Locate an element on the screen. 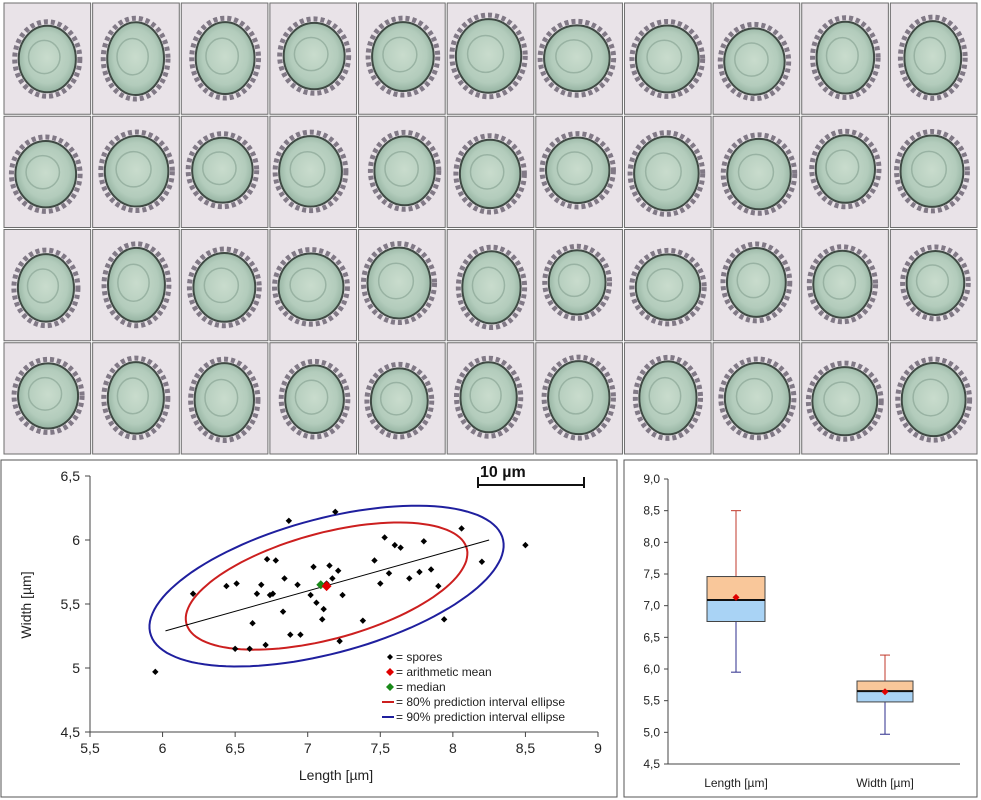  scale-bar-label: 10 µm is located at coordinates (503, 472).